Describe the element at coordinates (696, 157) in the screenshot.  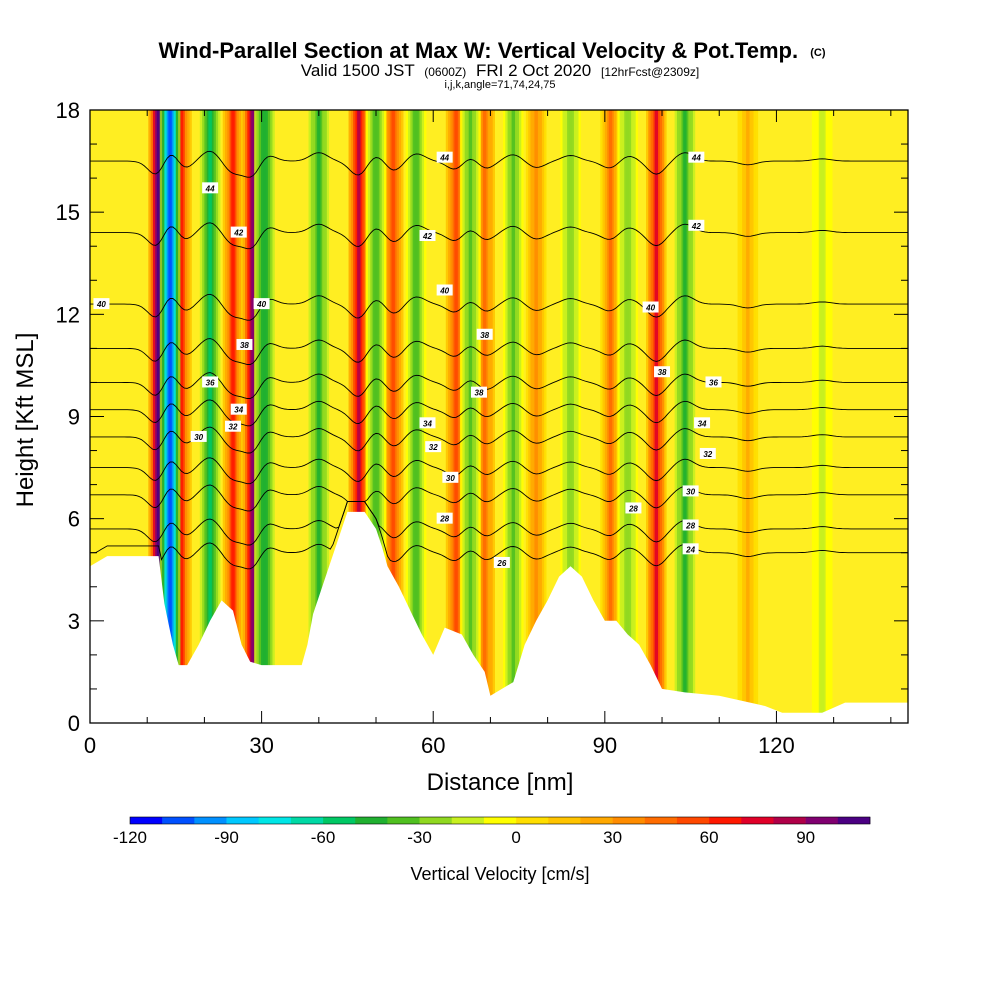
I see `contour-label-19: 44` at that location.